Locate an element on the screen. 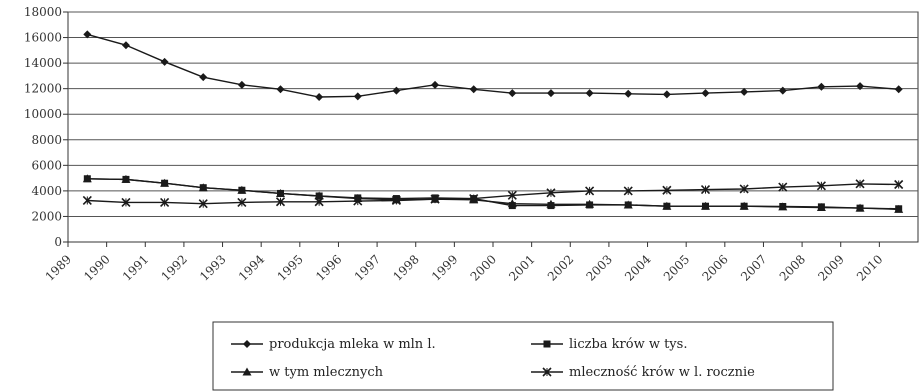 Image resolution: width=924 pixels, height=392 pixels. x-tick-label: 2009 is located at coordinates (830, 267).